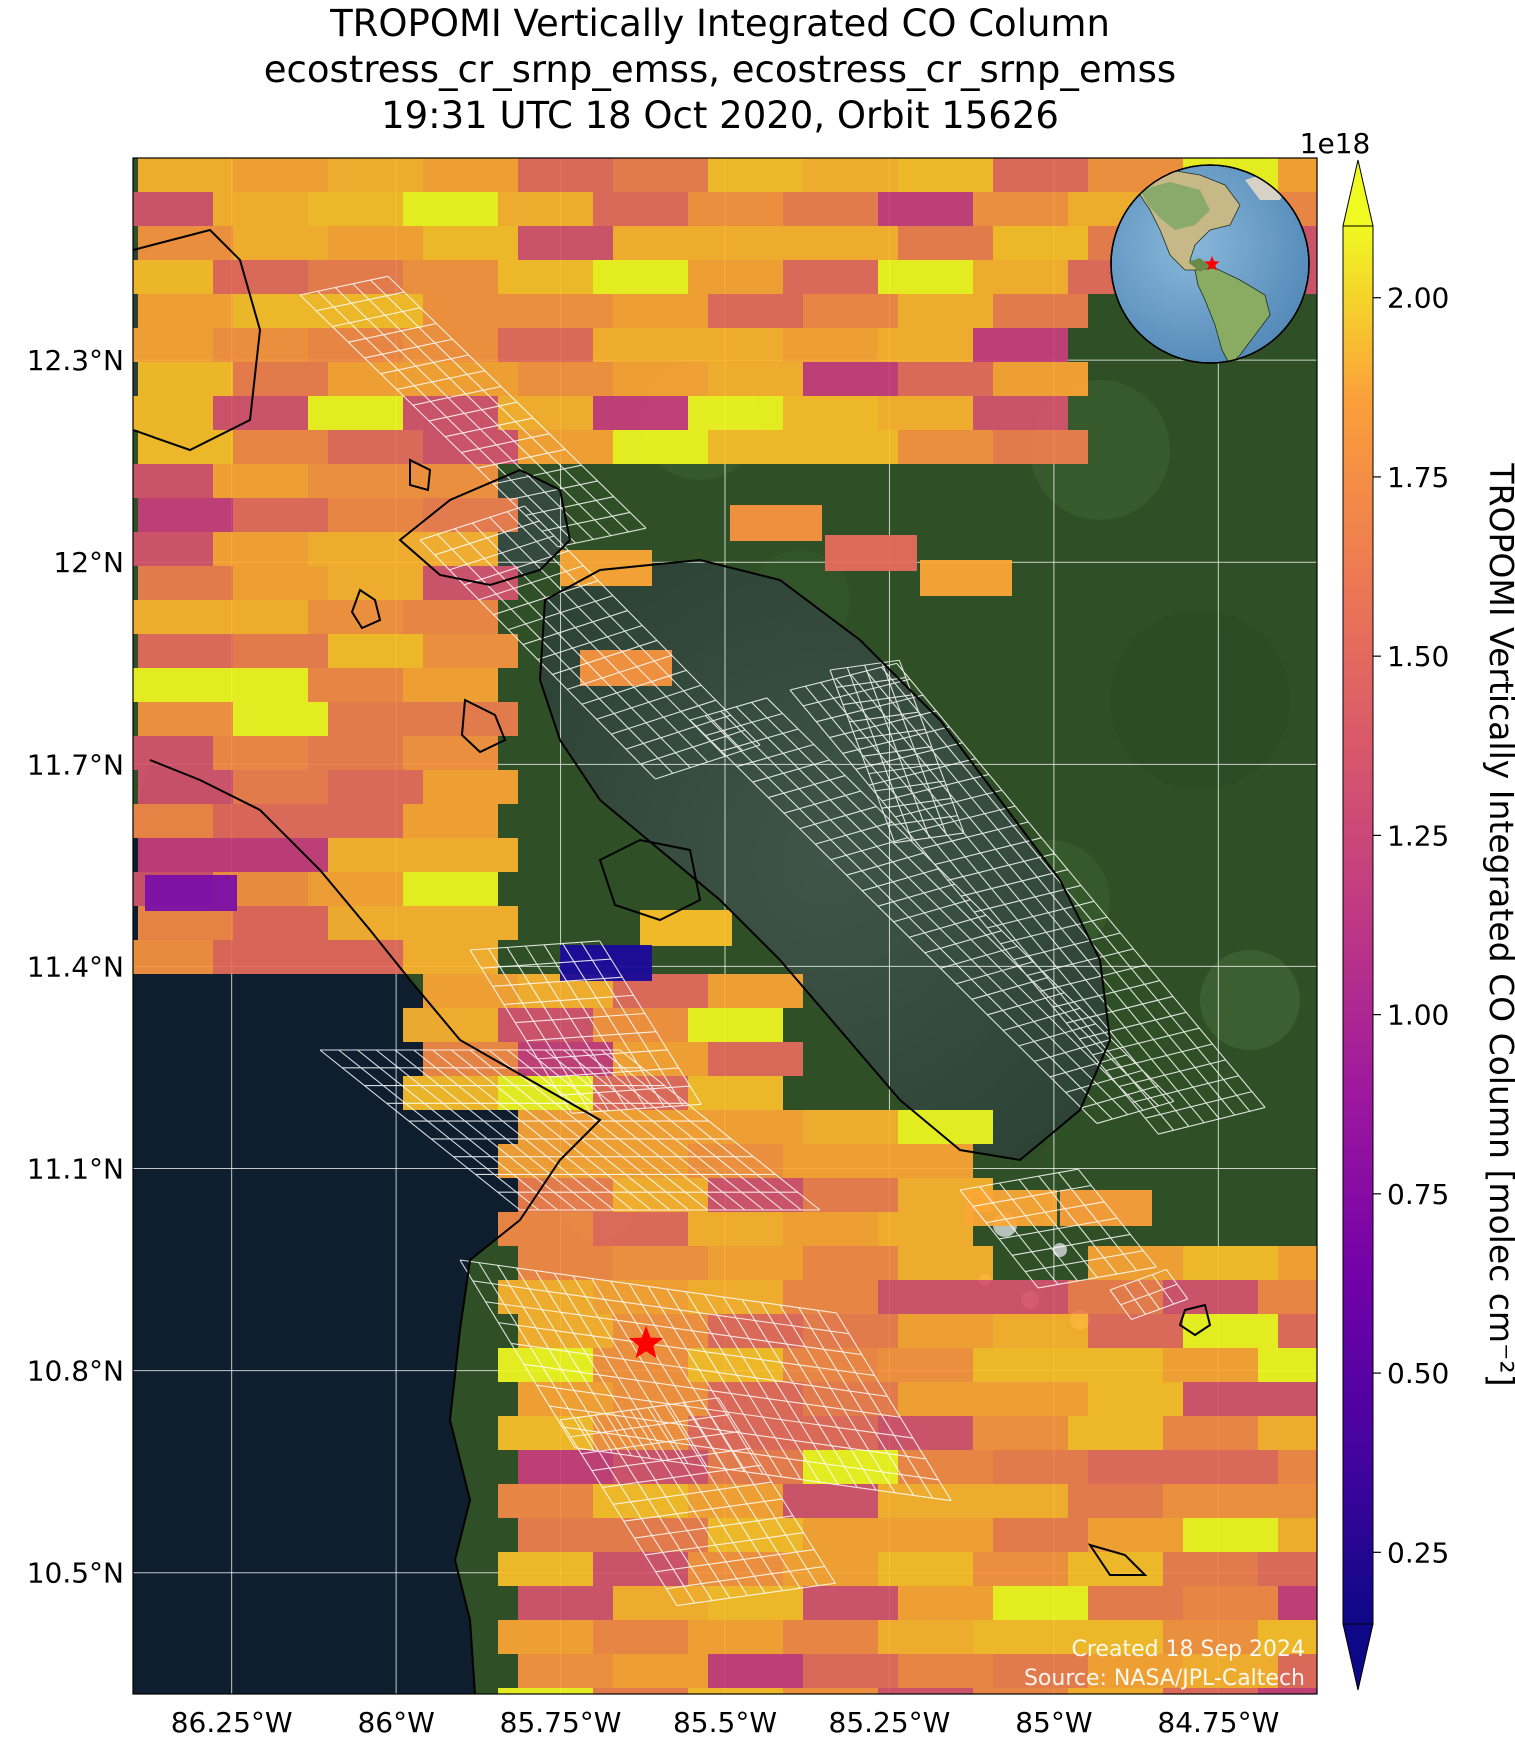  I want to click on globe-site-marker-icon, so click(1212, 263).